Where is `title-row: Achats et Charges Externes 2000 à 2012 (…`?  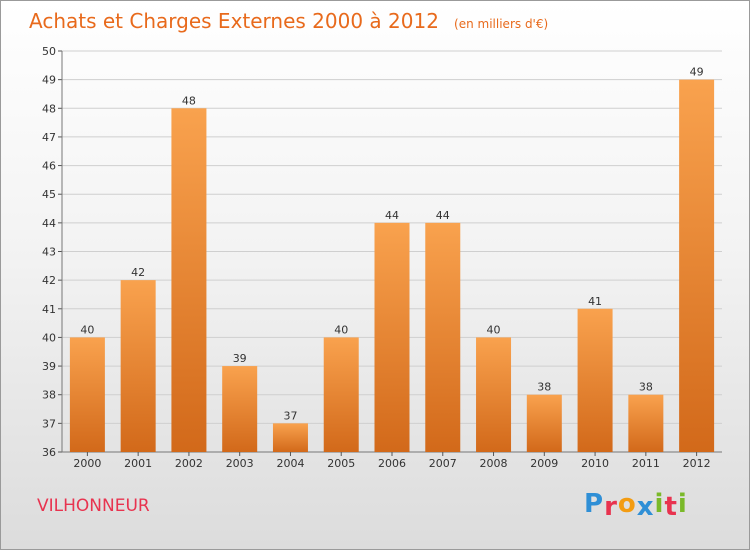 title-row: Achats et Charges Externes 2000 à 2012 (… is located at coordinates (288, 21).